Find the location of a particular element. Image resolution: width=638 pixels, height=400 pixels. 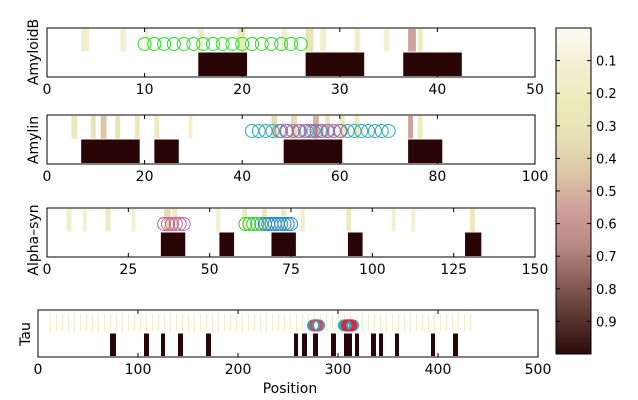

panel-amyloidb-segments is located at coordinates (330, 64).